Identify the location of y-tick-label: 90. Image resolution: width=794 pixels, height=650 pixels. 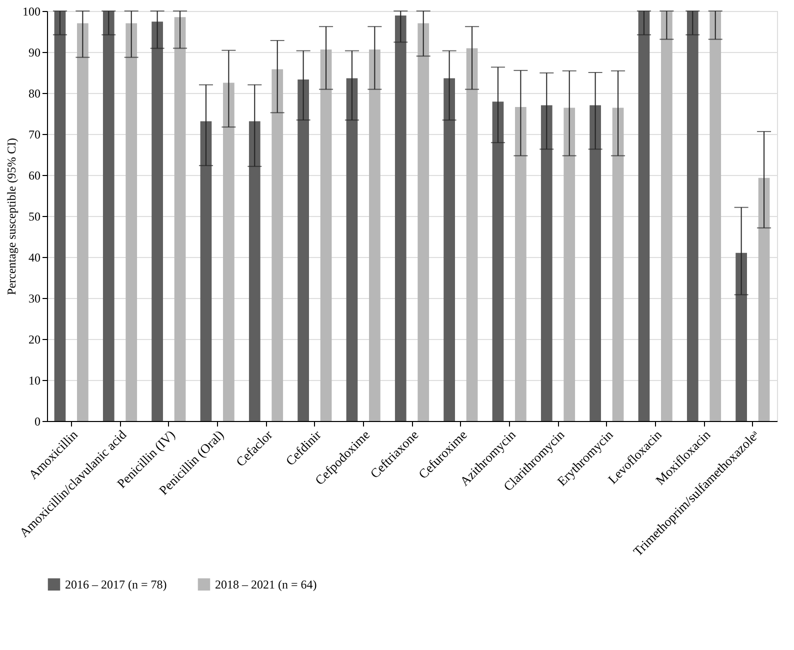
(34, 53).